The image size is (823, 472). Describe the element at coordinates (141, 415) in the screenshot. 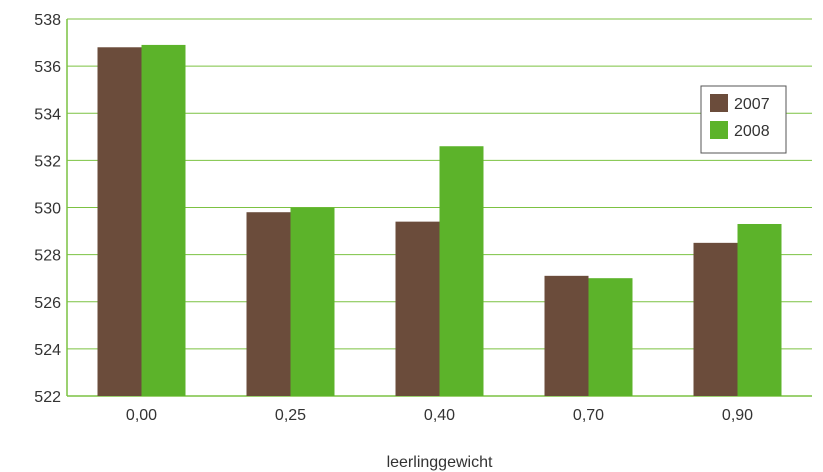

I see `x-tick-label: 0,00` at that location.